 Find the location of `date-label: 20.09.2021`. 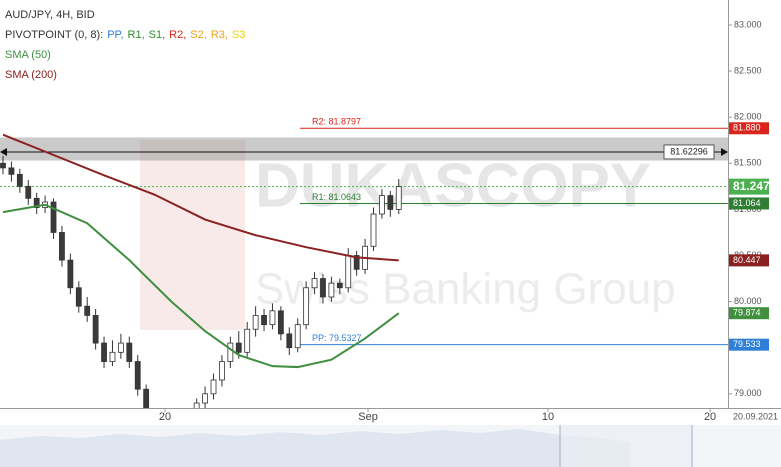

date-label: 20.09.2021 is located at coordinates (755, 416).